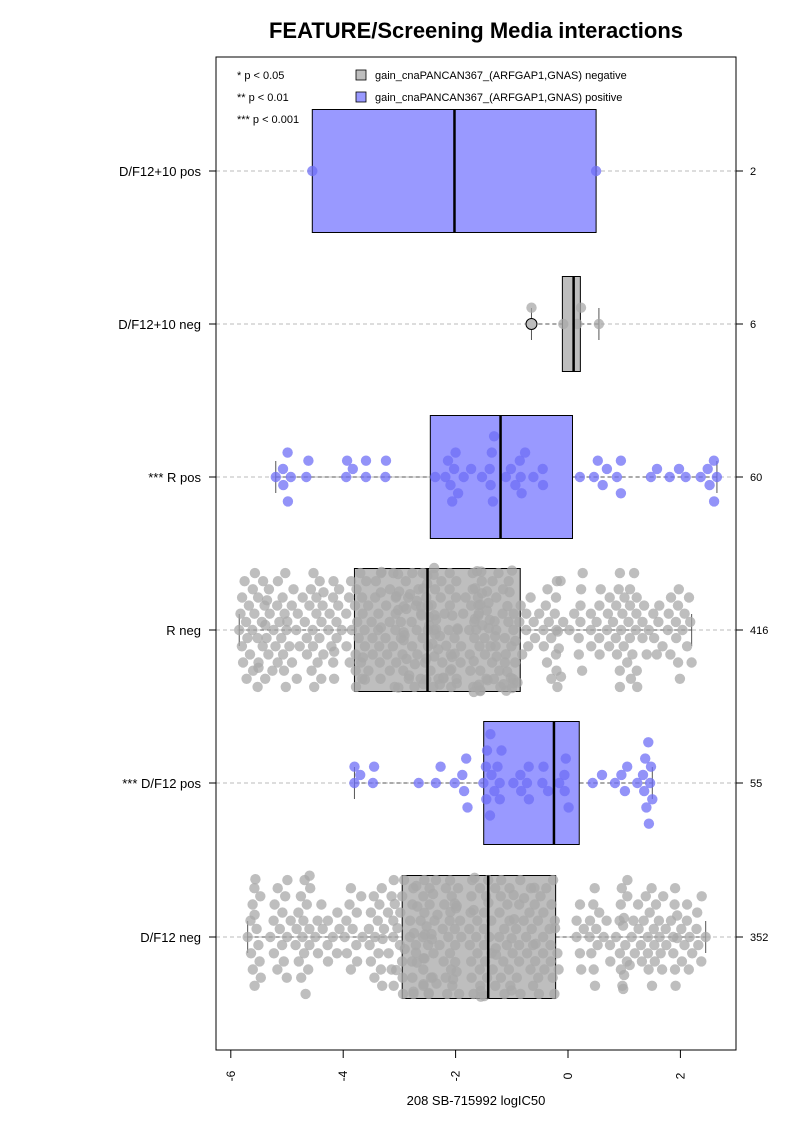 The image size is (793, 1122). I want to click on group-label: D/F12+10 pos, so click(160, 171).